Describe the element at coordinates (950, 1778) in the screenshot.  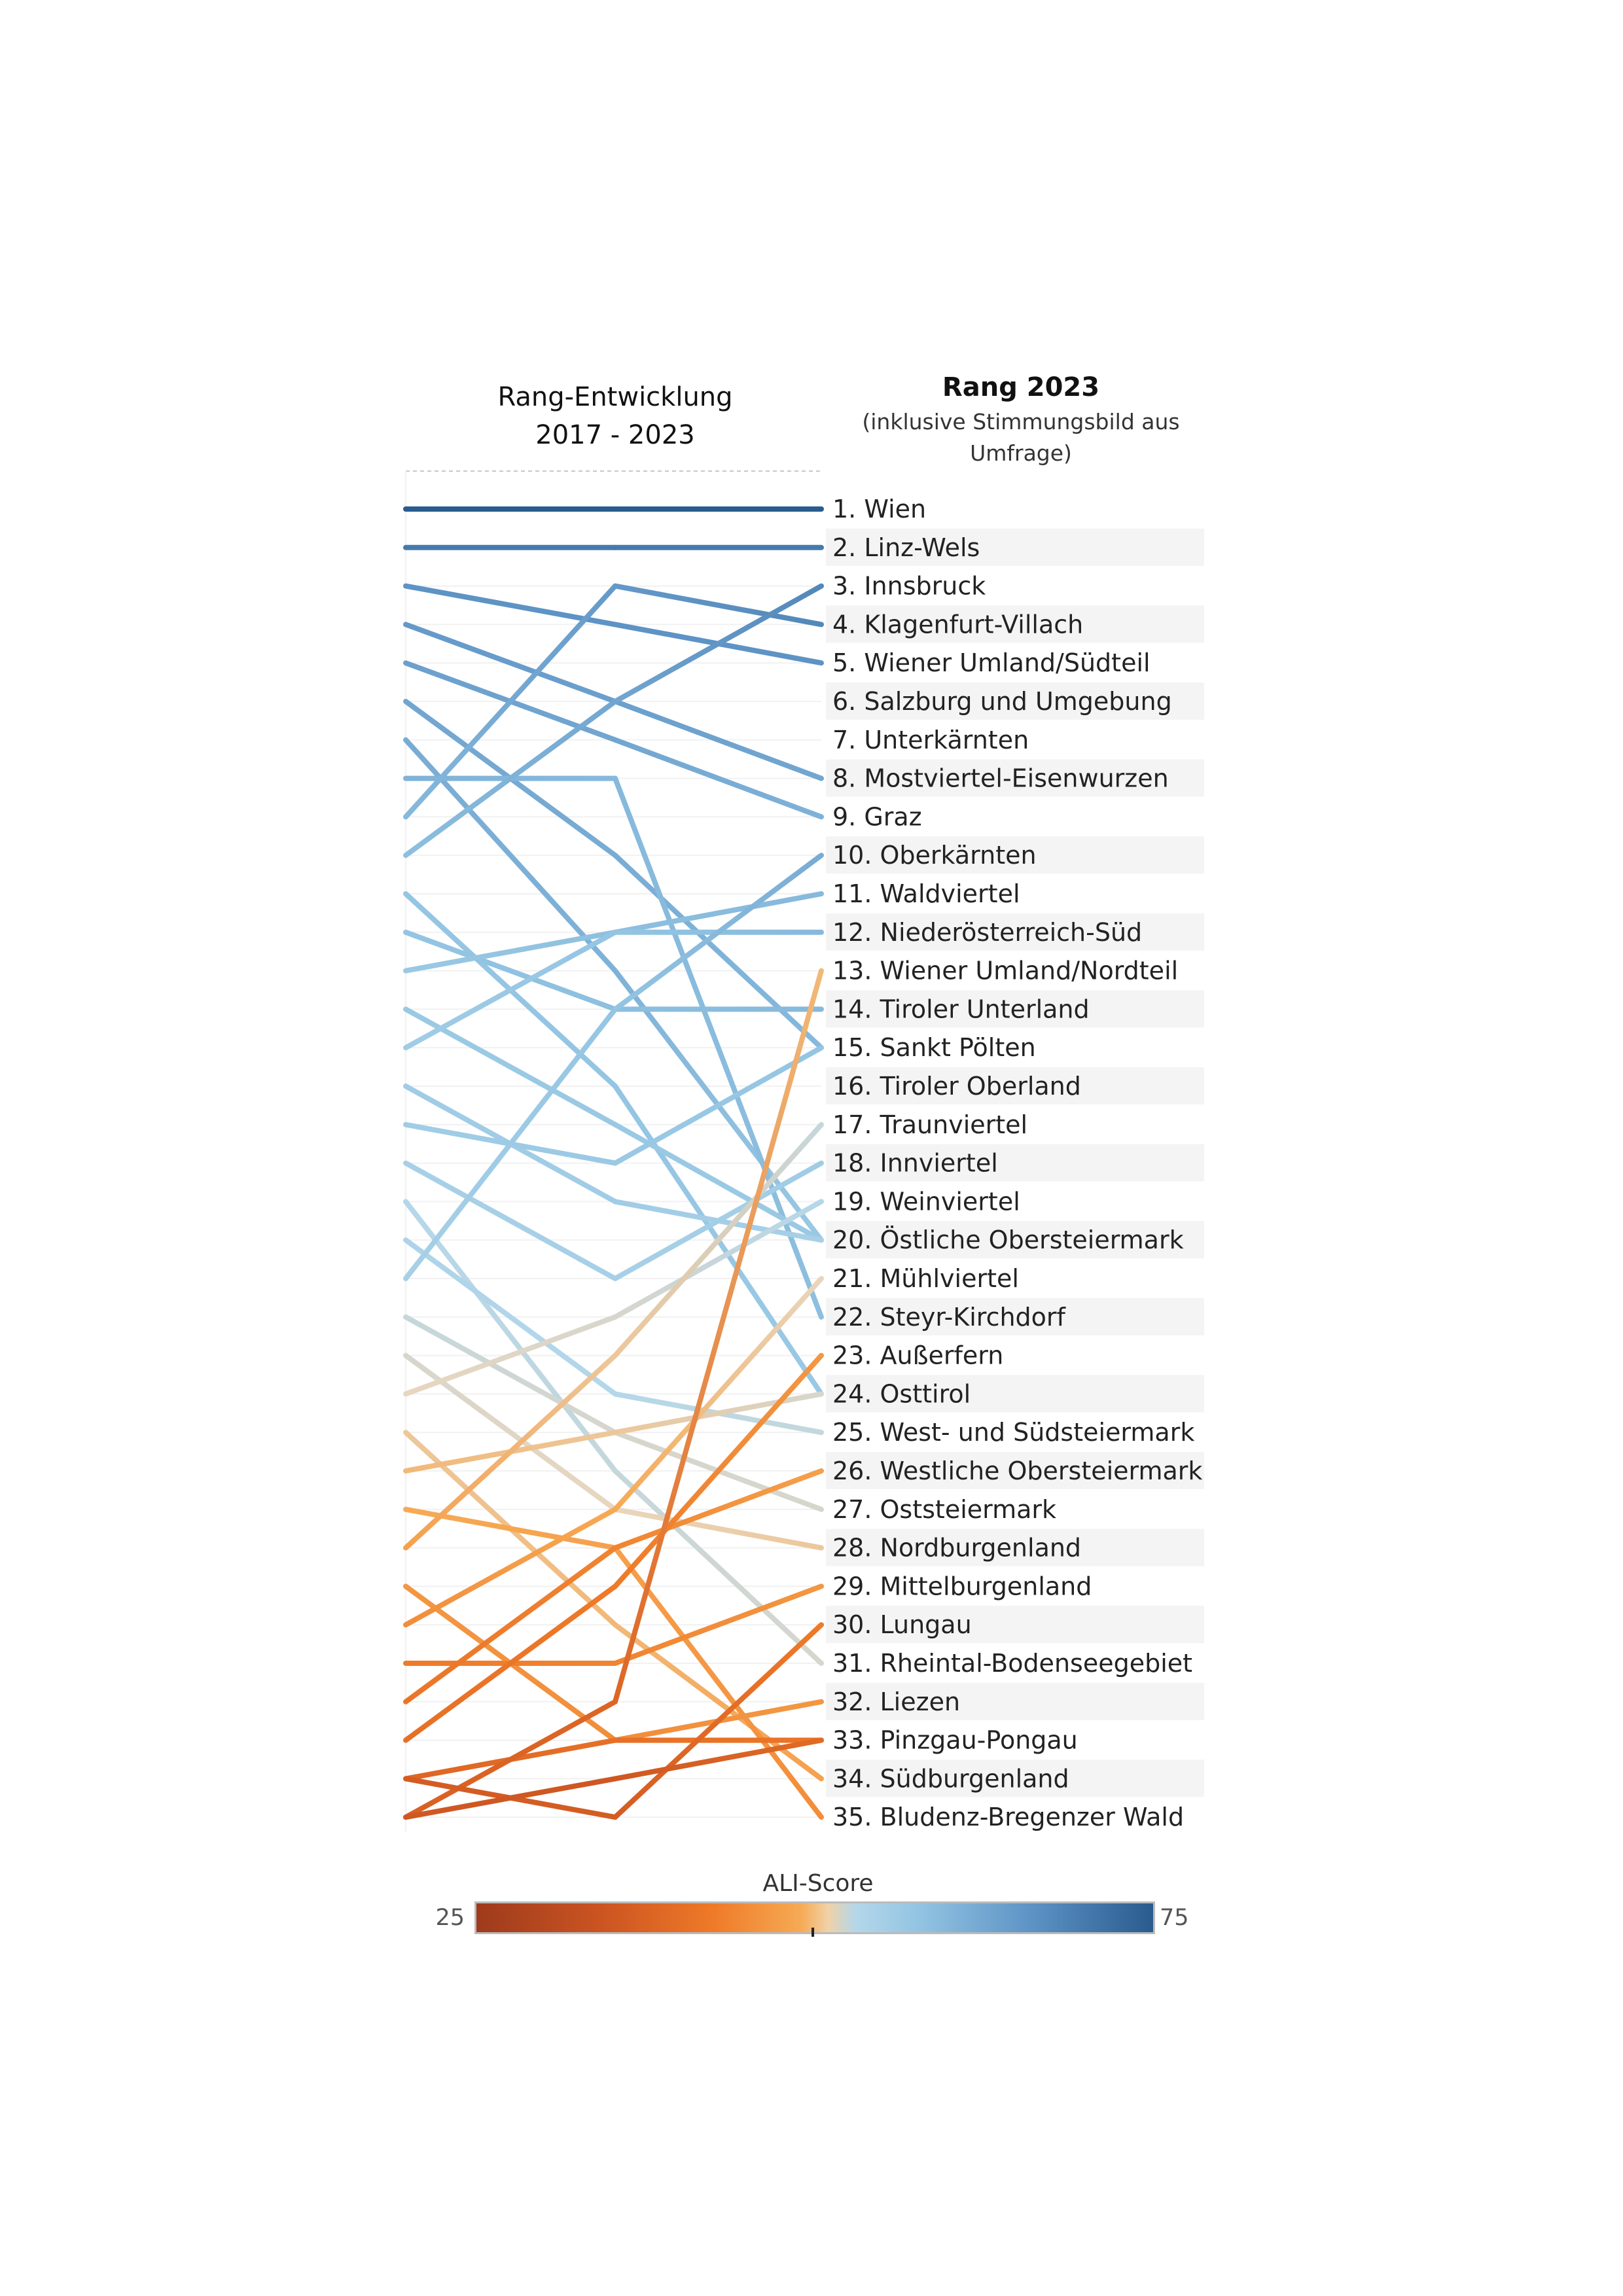
I see `rank-label: 34. Südburgenland` at that location.